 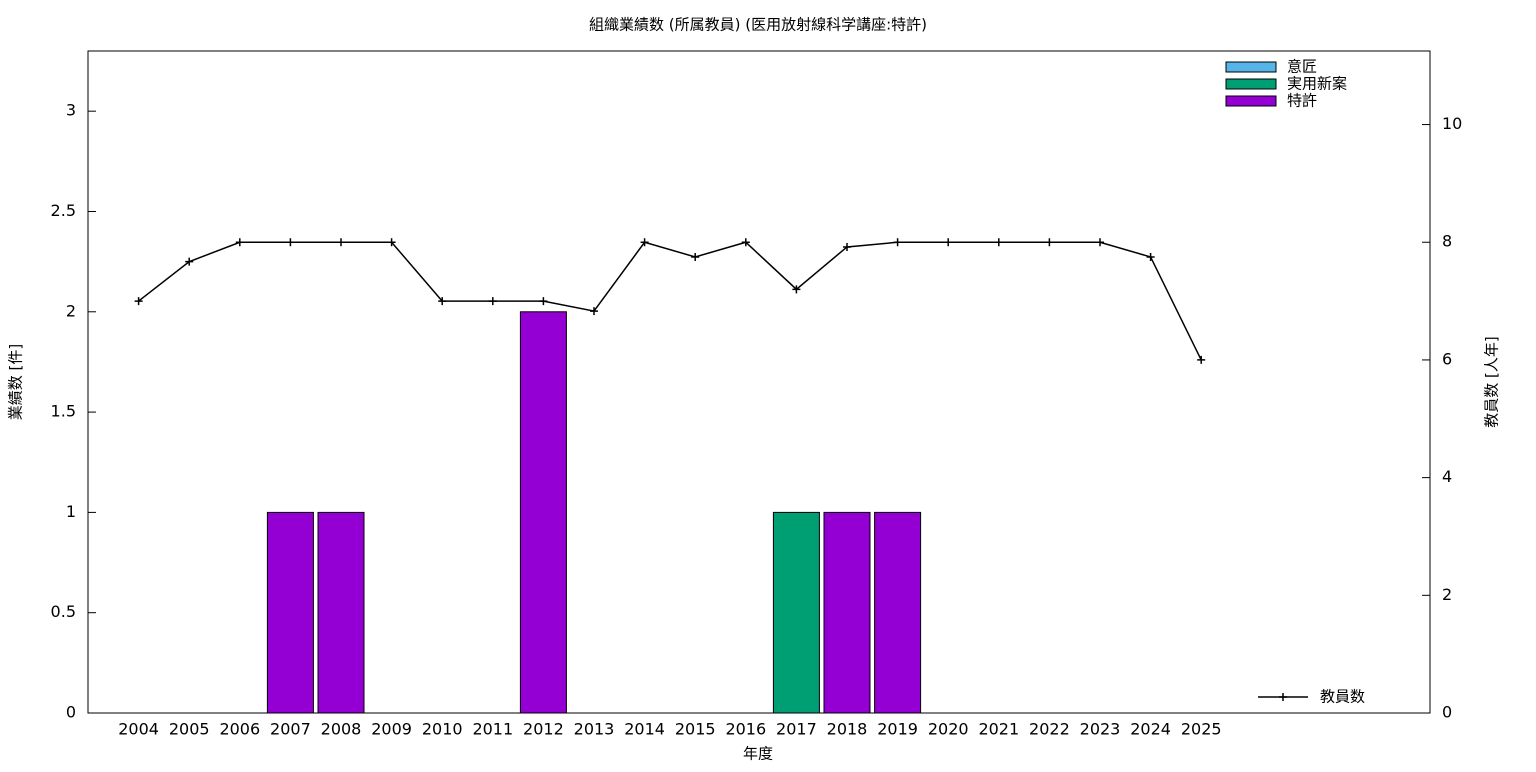 What do you see at coordinates (71, 712) in the screenshot?
I see `y-tick-label: 0` at bounding box center [71, 712].